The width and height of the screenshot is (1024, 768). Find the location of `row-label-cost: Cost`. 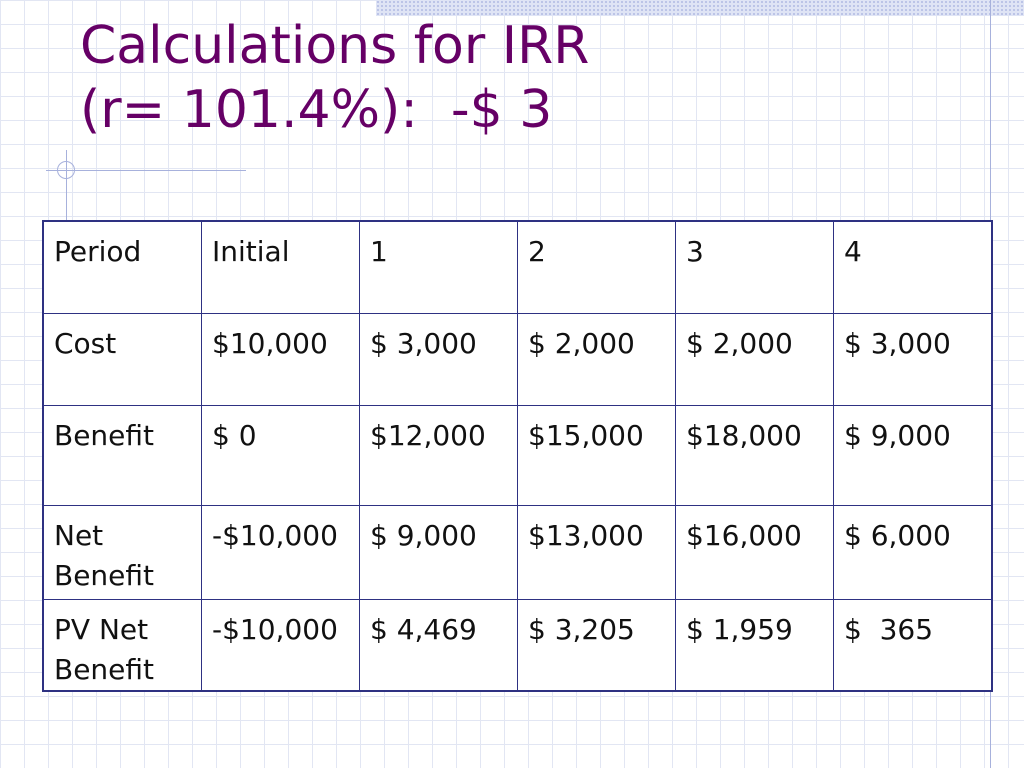

row-label-cost: Cost is located at coordinates (122, 359).